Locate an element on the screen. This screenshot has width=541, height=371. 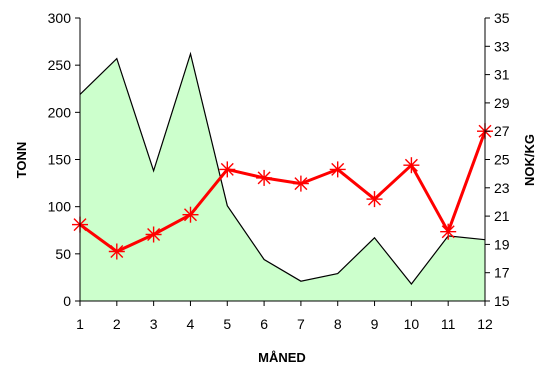
x-tick-label: 8 is located at coordinates (338, 324).